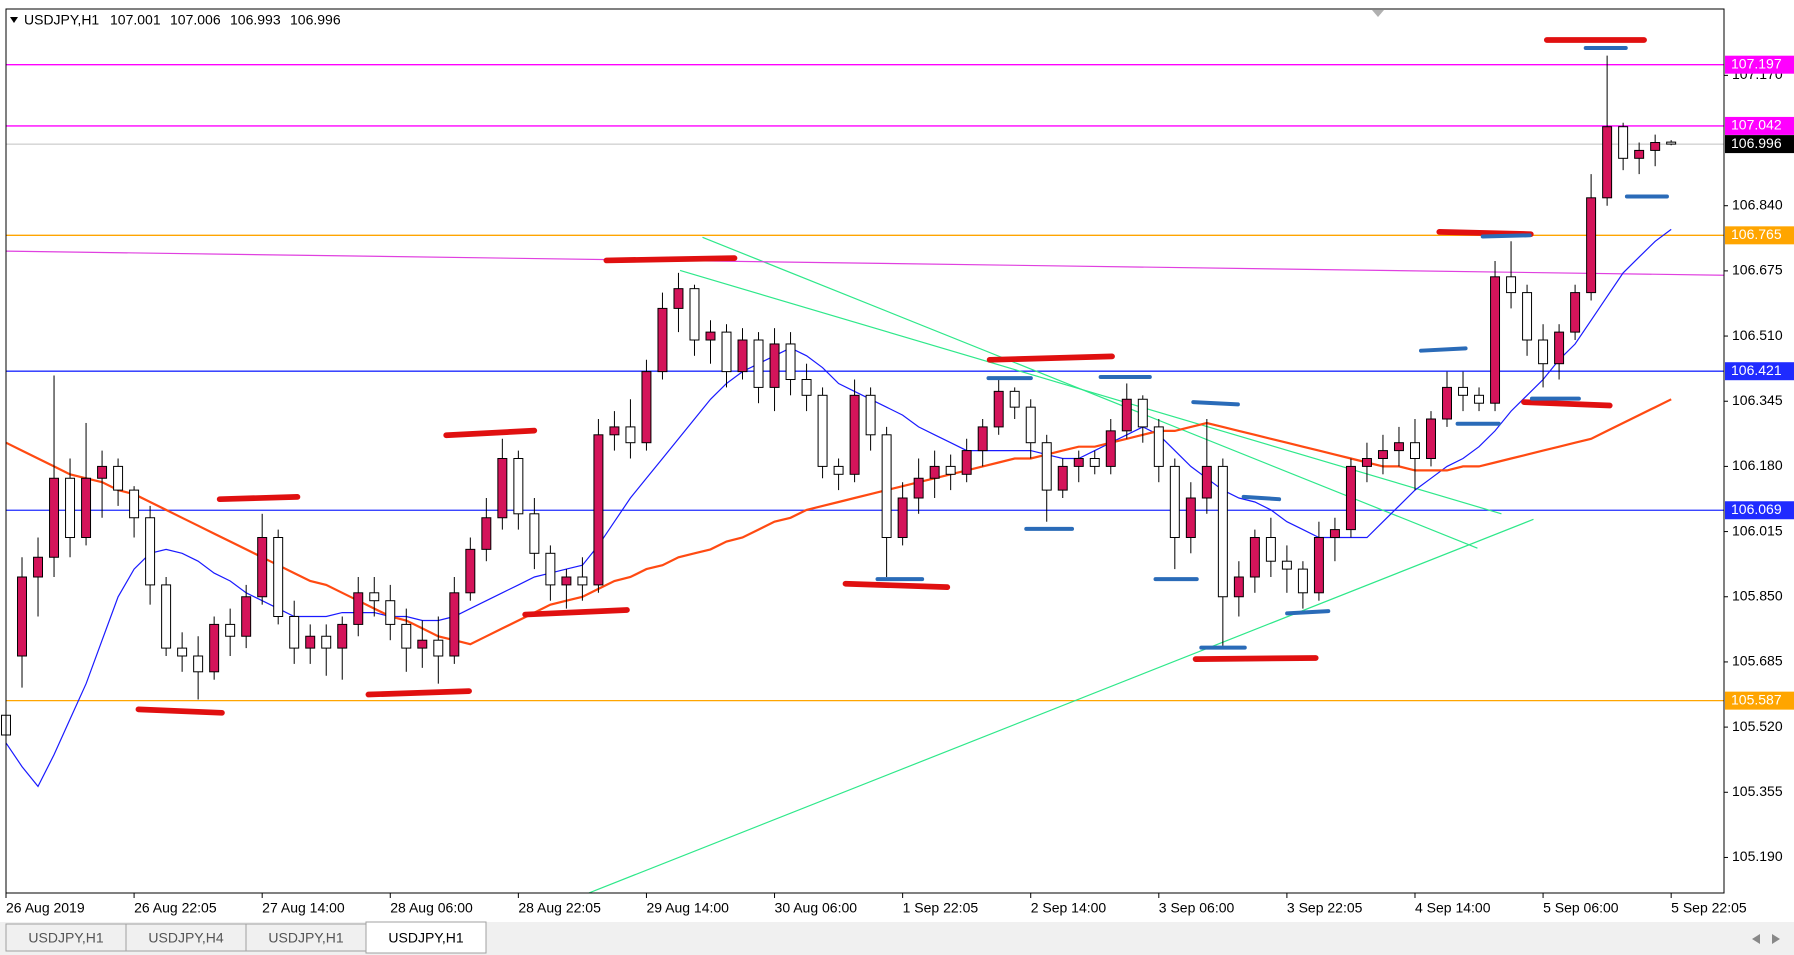 This screenshot has width=1794, height=955. What do you see at coordinates (1757, 726) in the screenshot?
I see `y-tick-label: 105.520` at bounding box center [1757, 726].